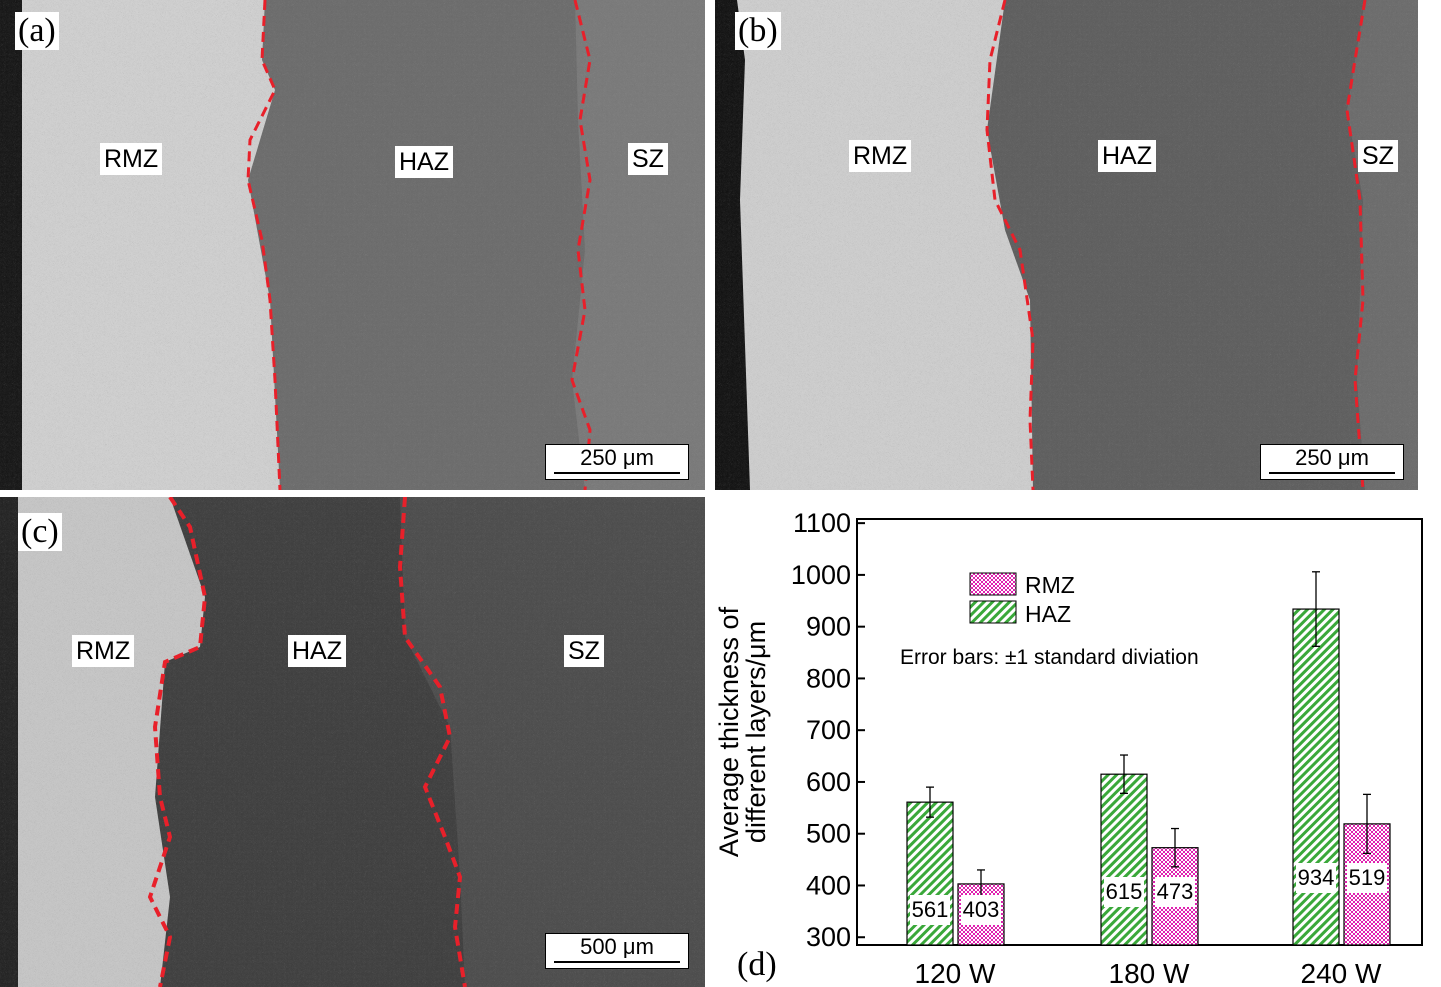 Image resolution: width=1441 pixels, height=987 pixels. I want to click on y-tick-label: 400, so click(828, 885).